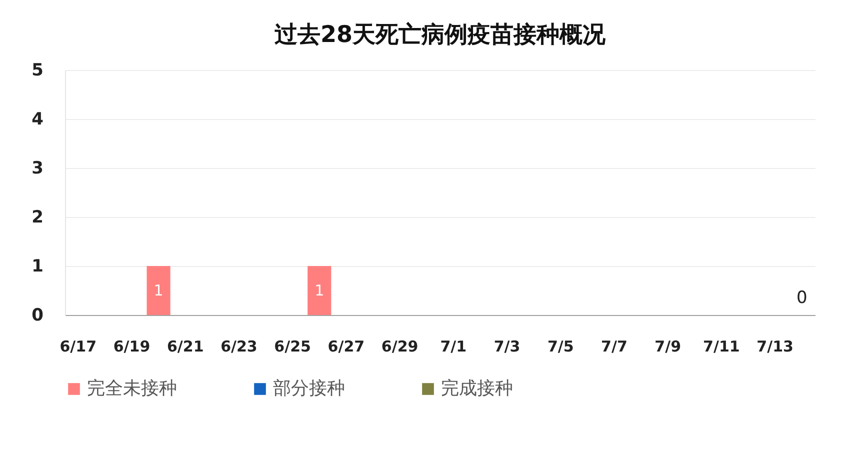  What do you see at coordinates (38, 266) in the screenshot?
I see `y-tick-label: 1` at bounding box center [38, 266].